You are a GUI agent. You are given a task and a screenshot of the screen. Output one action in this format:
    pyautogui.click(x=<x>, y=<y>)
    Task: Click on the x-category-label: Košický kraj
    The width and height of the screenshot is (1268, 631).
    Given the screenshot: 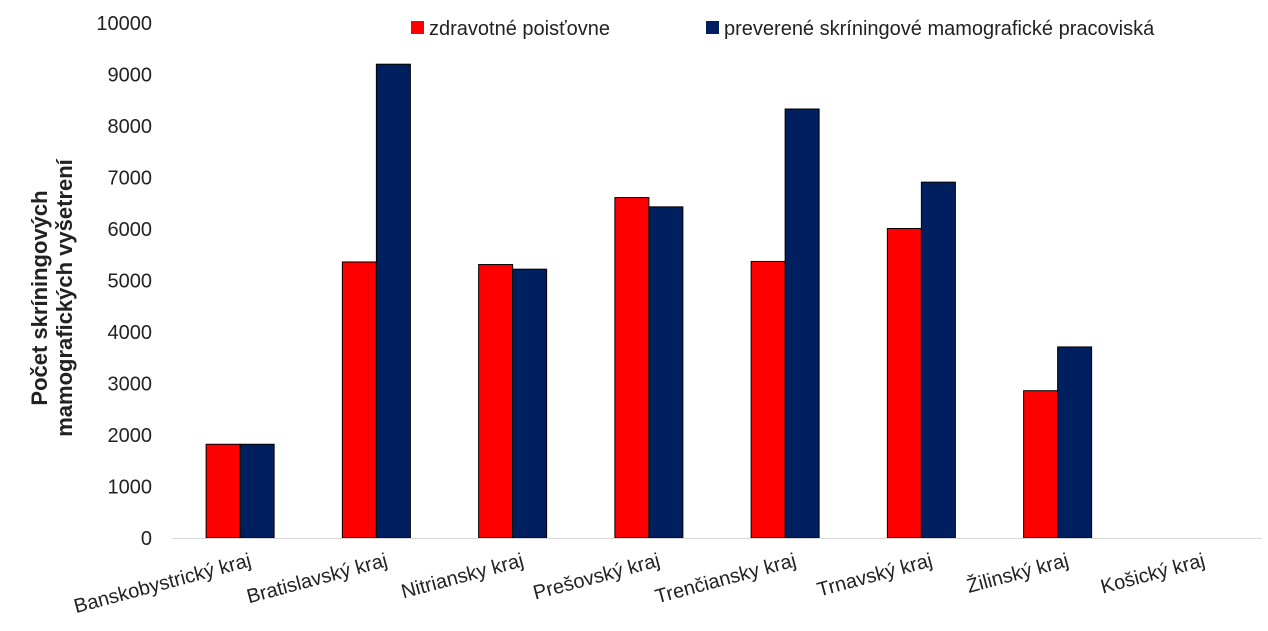 What is the action you would take?
    pyautogui.click(x=1152, y=574)
    